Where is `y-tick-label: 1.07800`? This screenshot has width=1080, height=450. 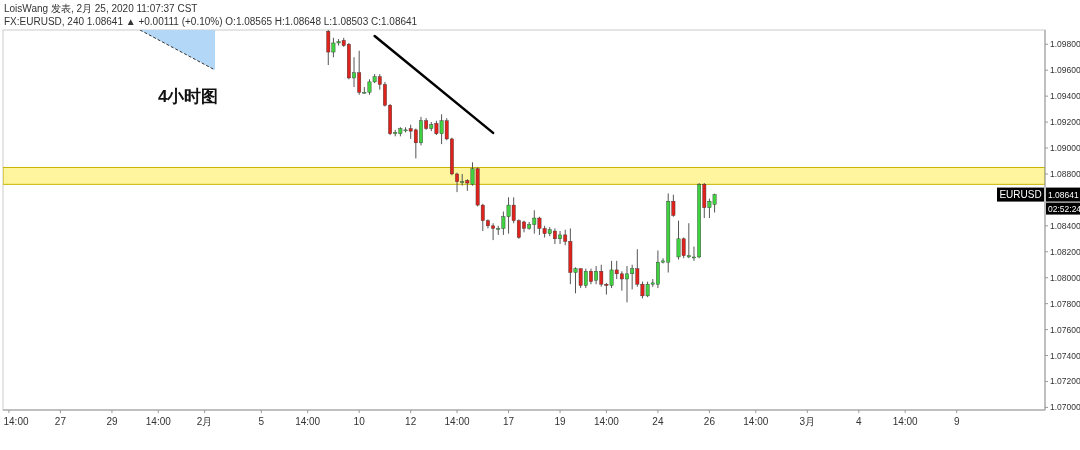
y-tick-label: 1.07800 is located at coordinates (1065, 303).